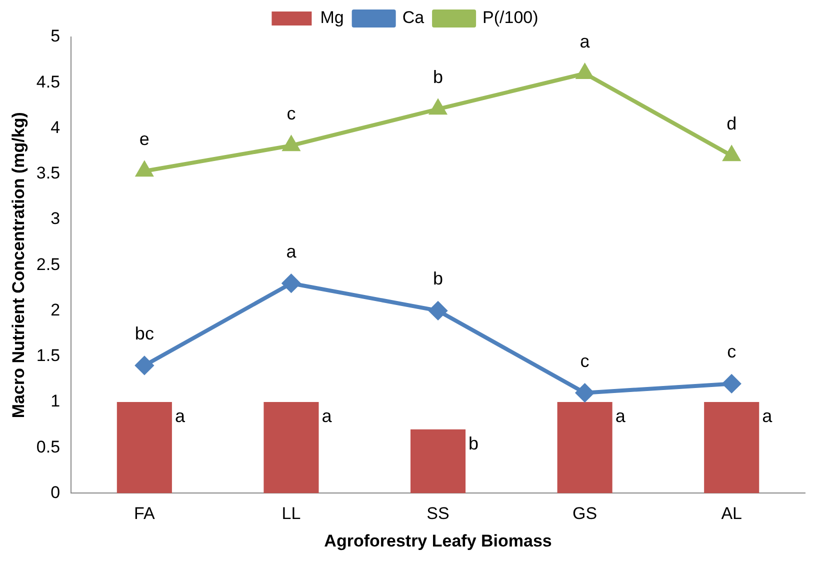 Image resolution: width=825 pixels, height=561 pixels. I want to click on x-tick-label: GS, so click(585, 514).